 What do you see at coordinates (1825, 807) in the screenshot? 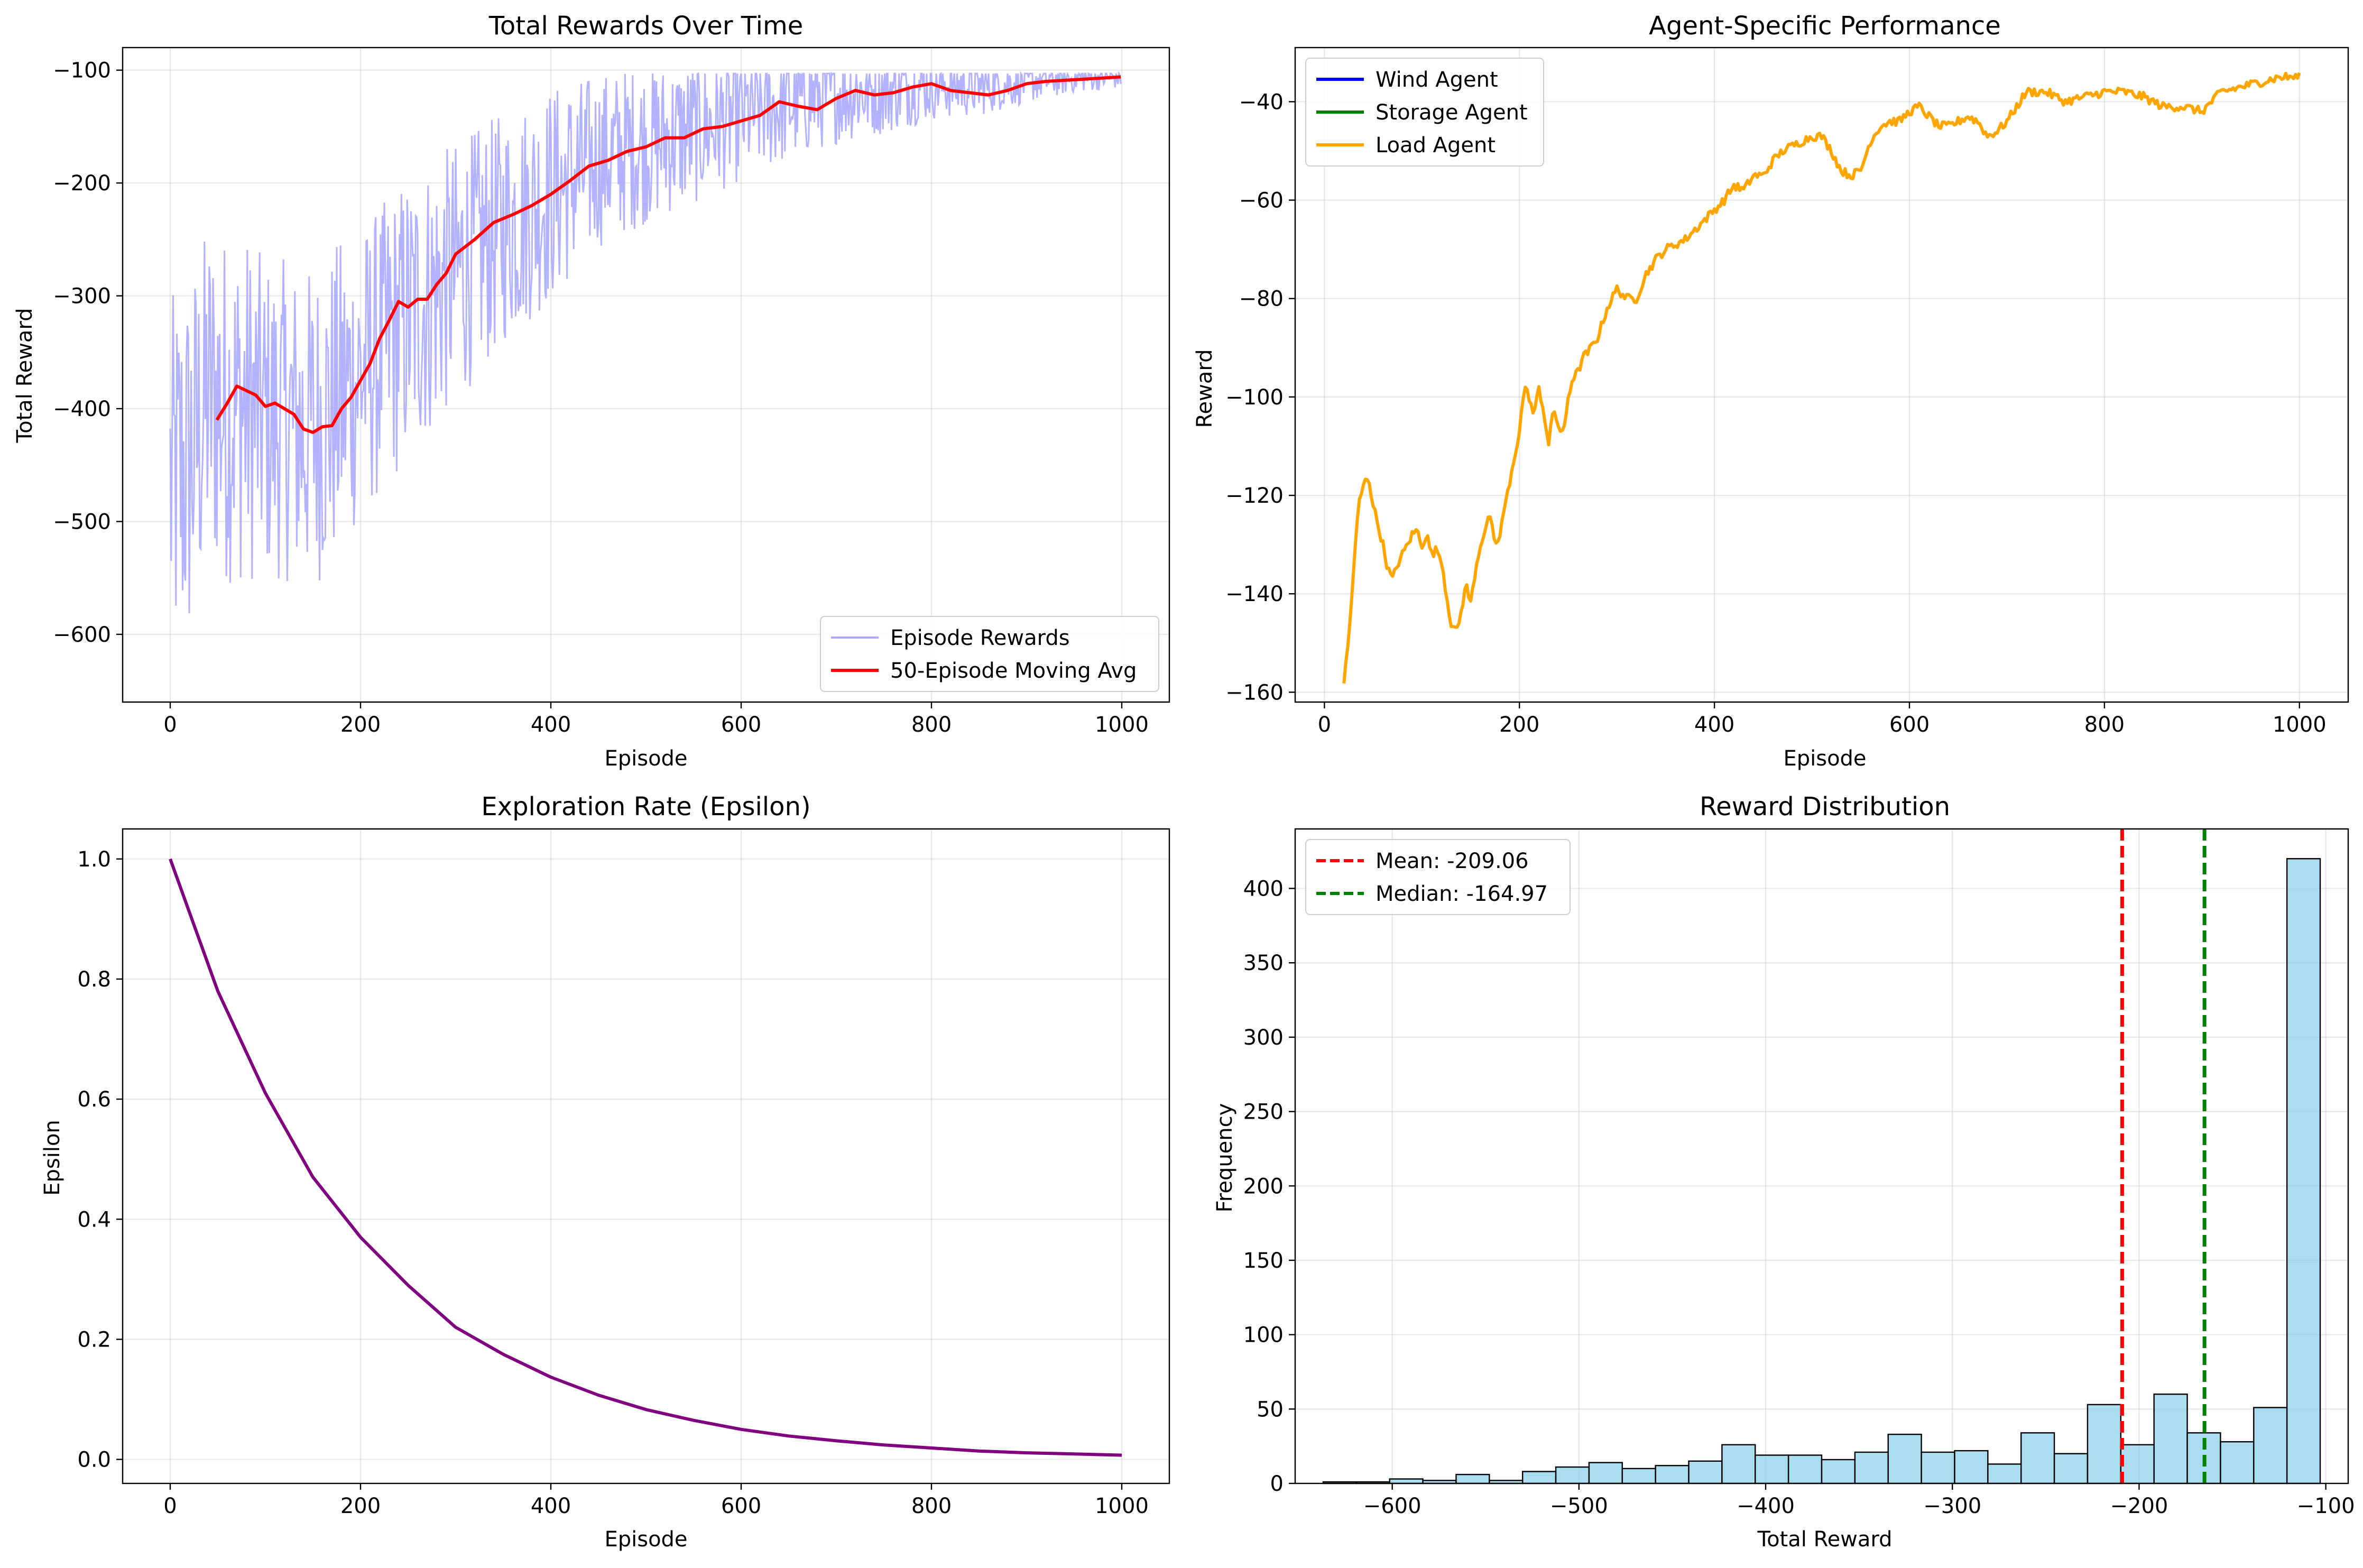
I see `panel-4-title: Reward Distribution` at bounding box center [1825, 807].